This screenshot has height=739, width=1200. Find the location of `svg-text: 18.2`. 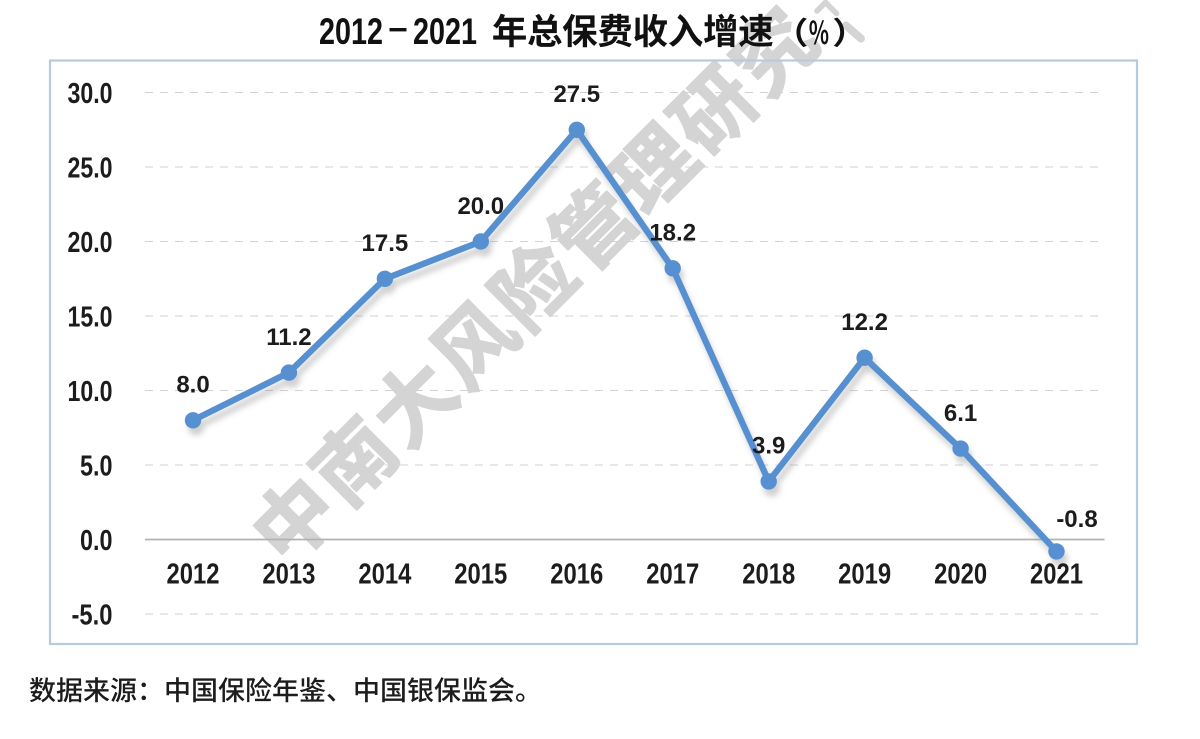

svg-text: 18.2 is located at coordinates (672, 233).